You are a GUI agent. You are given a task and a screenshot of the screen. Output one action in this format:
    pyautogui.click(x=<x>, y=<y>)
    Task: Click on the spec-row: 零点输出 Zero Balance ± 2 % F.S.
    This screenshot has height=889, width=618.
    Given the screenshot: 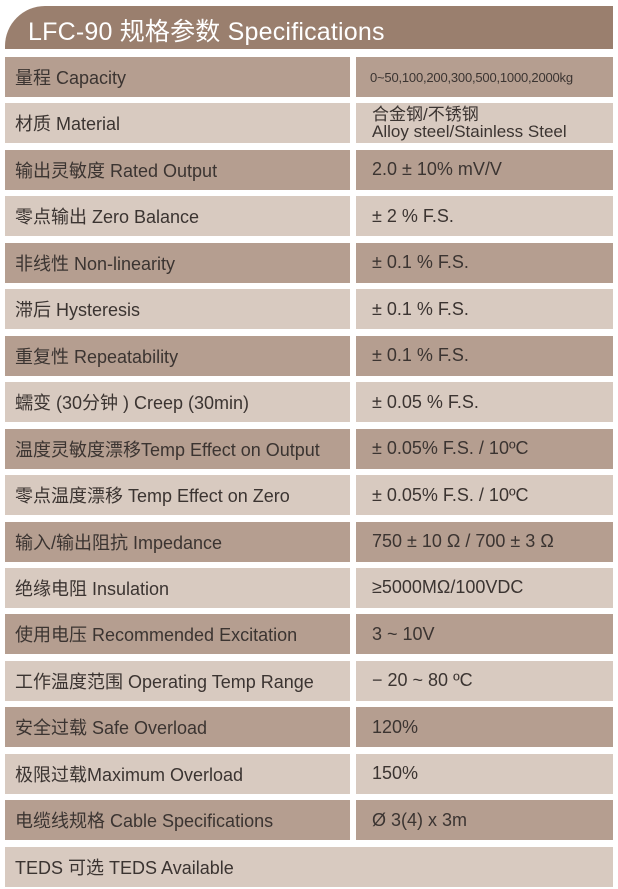 What is the action you would take?
    pyautogui.click(x=309, y=216)
    